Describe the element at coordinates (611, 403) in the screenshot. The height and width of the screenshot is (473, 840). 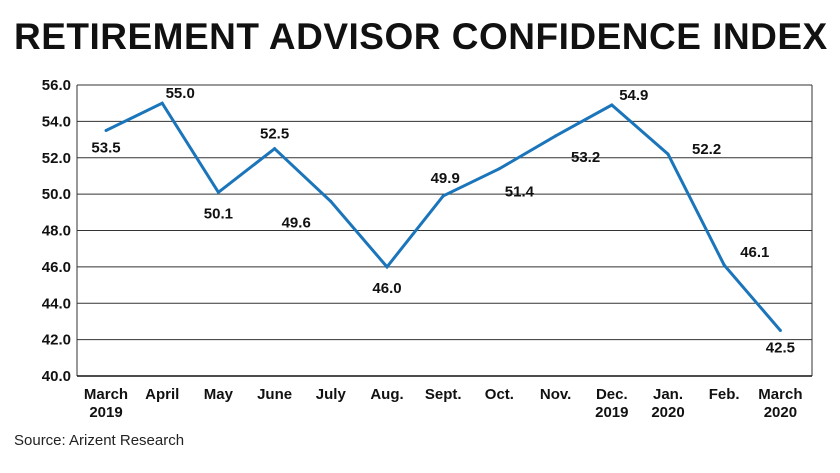
I see `x-tick-label: Dec. 2019` at that location.